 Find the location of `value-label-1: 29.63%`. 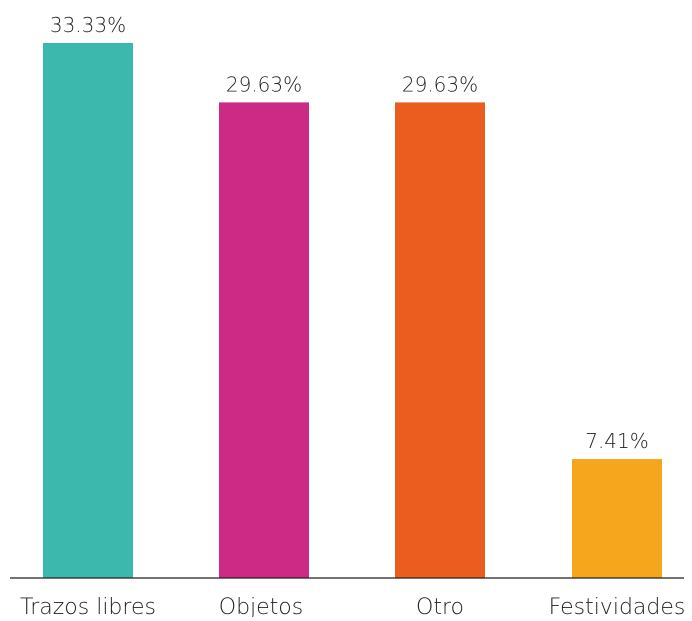

value-label-1: 29.63% is located at coordinates (264, 84).